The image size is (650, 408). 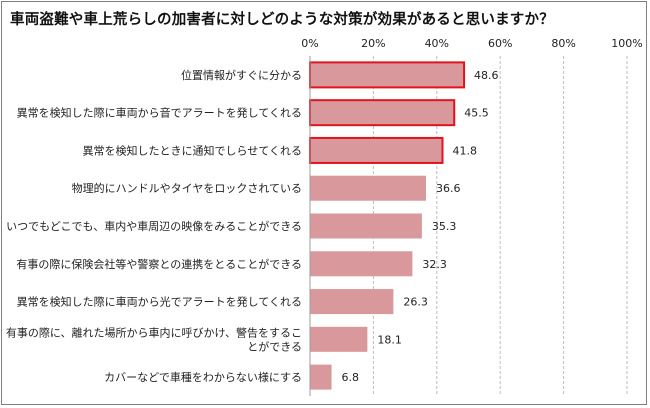 What do you see at coordinates (373, 43) in the screenshot?
I see `x-tick-label: 20%` at bounding box center [373, 43].